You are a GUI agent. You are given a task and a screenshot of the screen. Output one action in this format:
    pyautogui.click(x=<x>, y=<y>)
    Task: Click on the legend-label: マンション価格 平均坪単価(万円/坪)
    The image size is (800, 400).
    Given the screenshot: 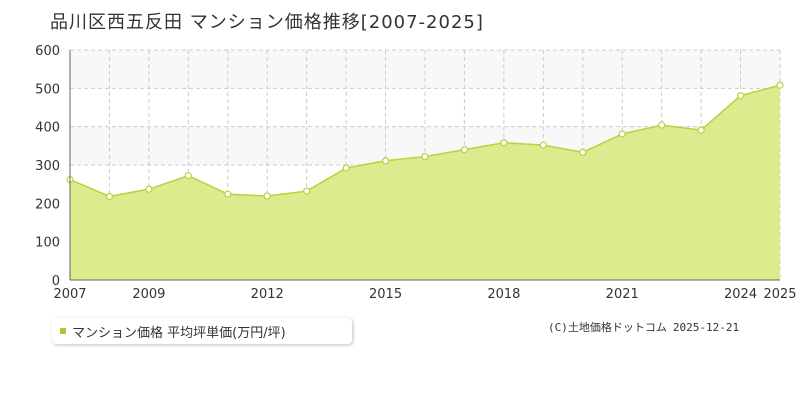 What is the action you would take?
    pyautogui.click(x=179, y=333)
    